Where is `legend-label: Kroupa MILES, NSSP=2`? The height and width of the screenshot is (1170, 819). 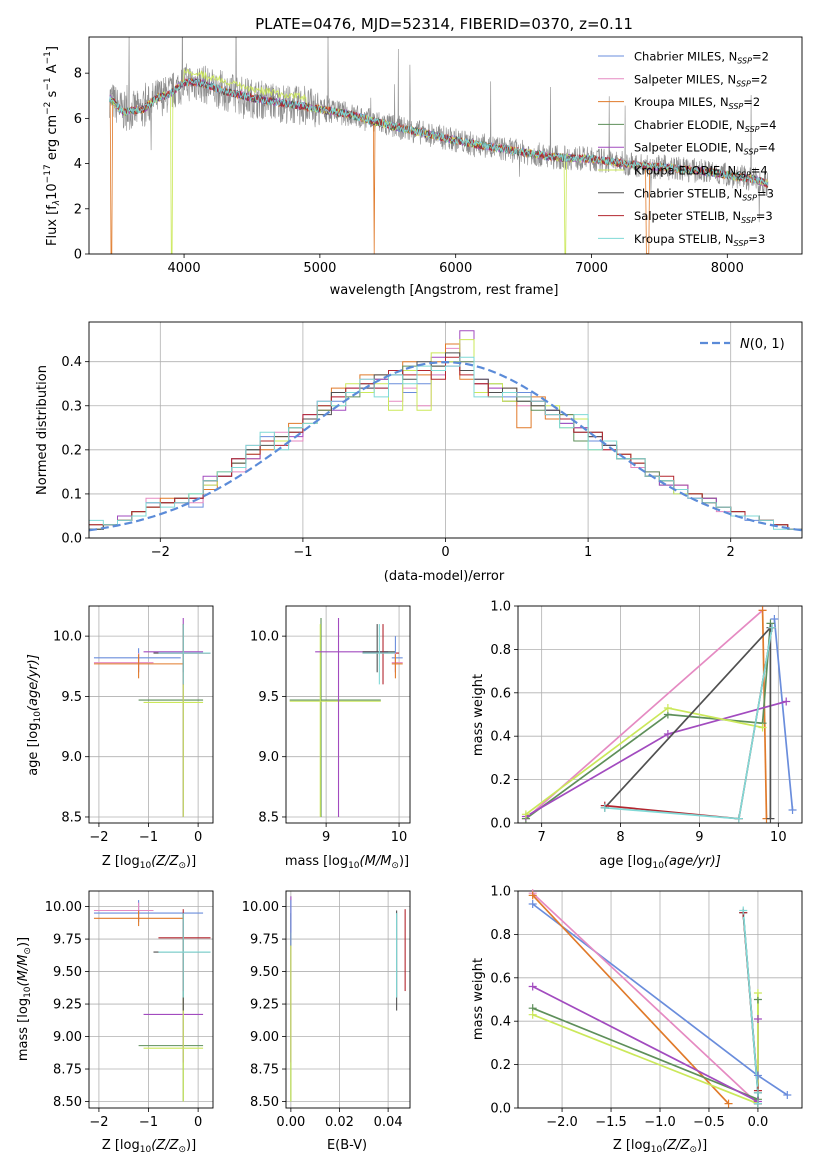
legend-label: Kroupa MILES, NSSP=2 is located at coordinates (697, 103).